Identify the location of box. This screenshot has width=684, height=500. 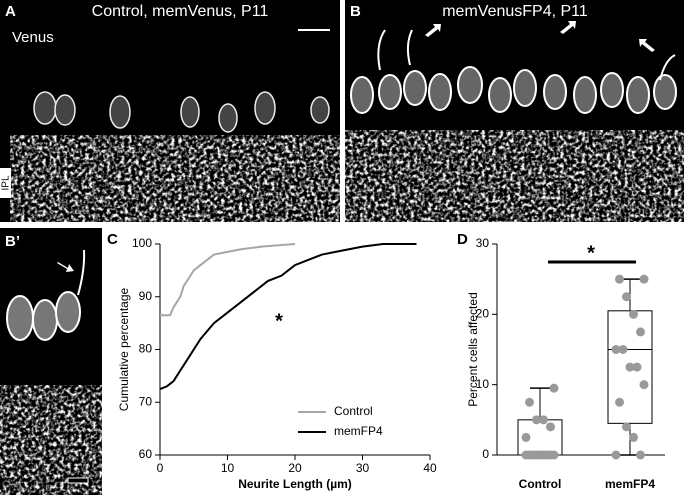
(630, 367).